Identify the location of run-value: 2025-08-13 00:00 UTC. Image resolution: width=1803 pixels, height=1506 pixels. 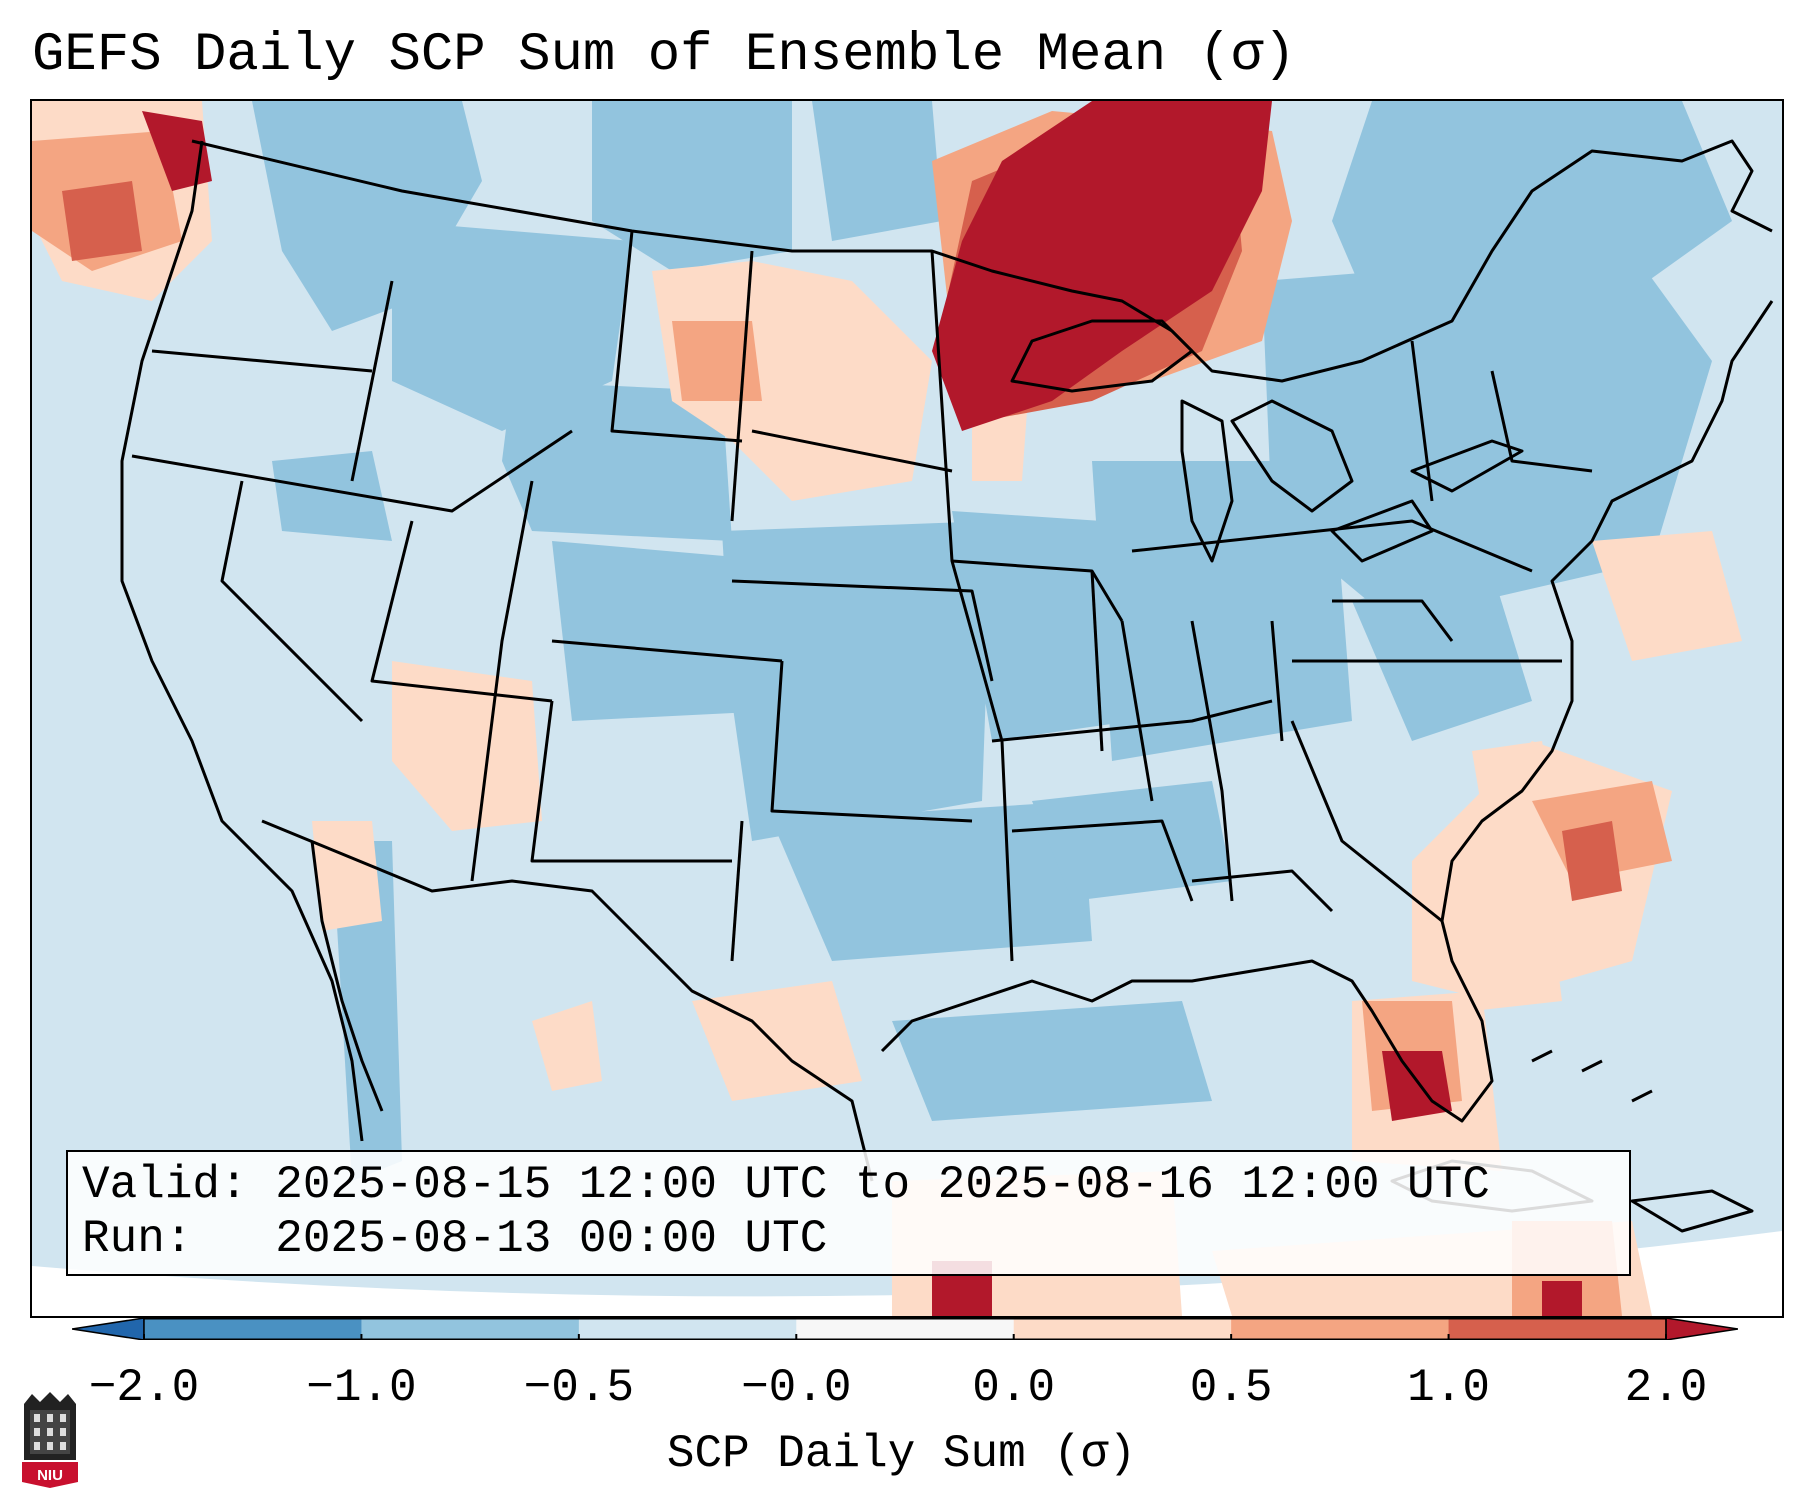
(551, 1239).